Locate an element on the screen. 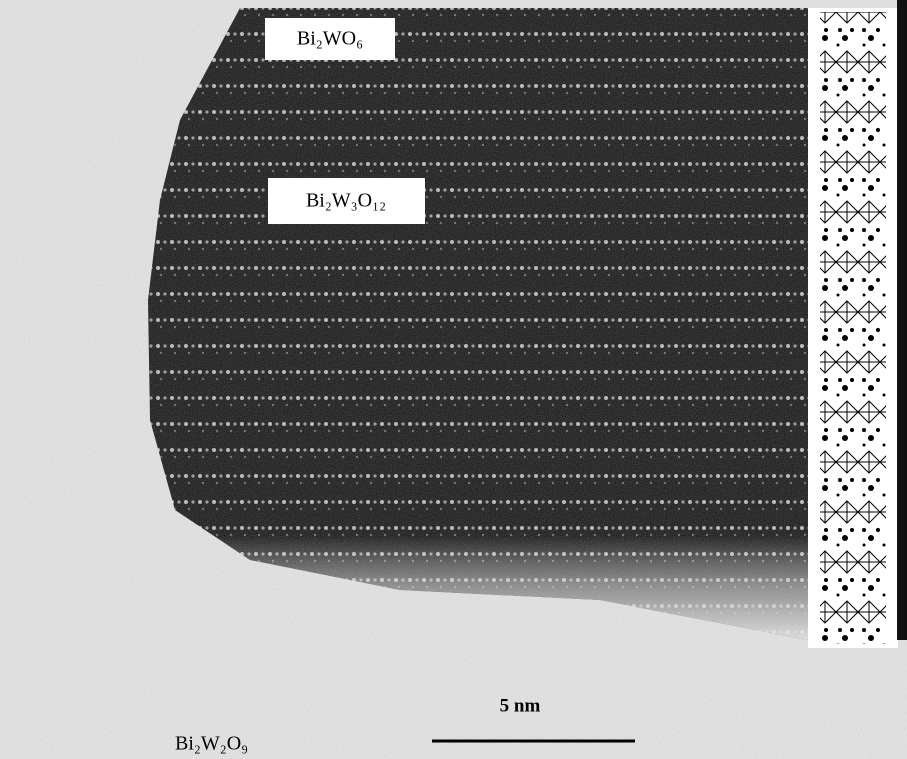  phase-label: Bi₂W₃O₁₂ is located at coordinates (346, 201).